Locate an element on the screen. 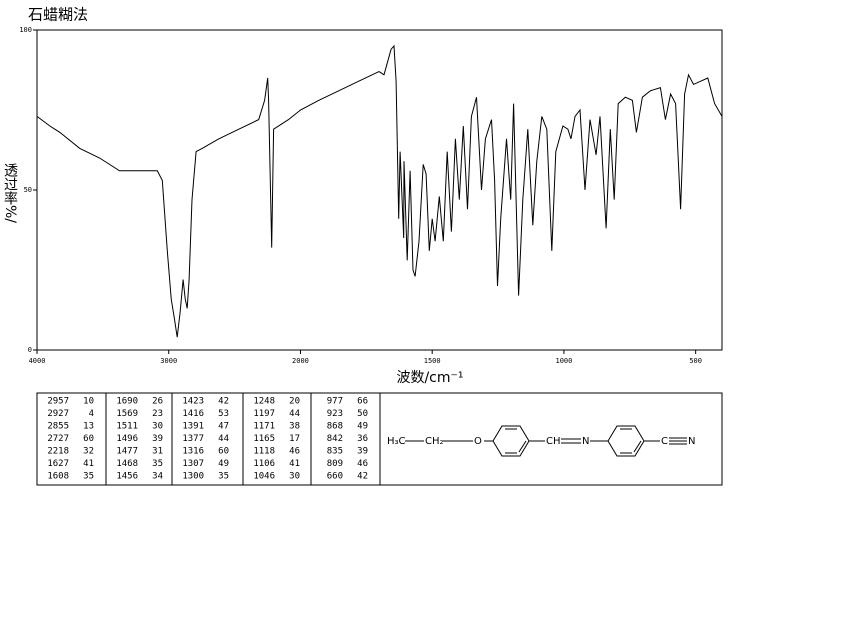  peak-transmittance: 13 is located at coordinates (88, 427).